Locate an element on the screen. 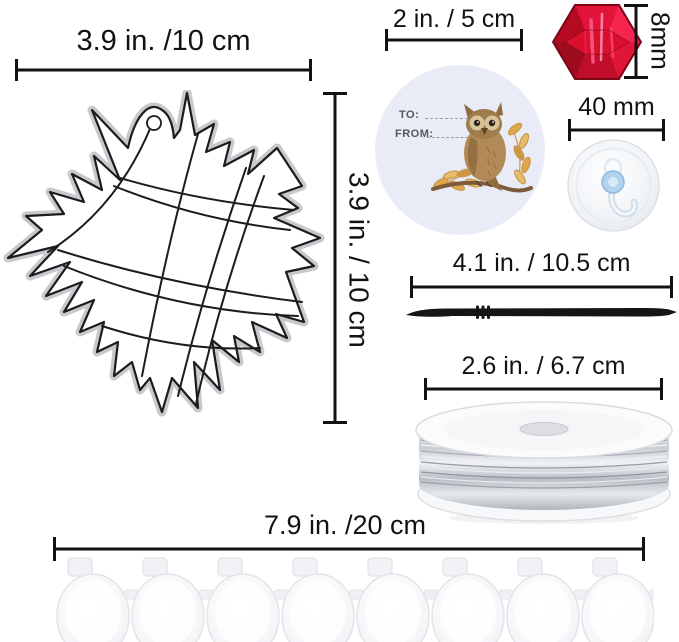  tag-from-line is located at coordinates (450, 137).